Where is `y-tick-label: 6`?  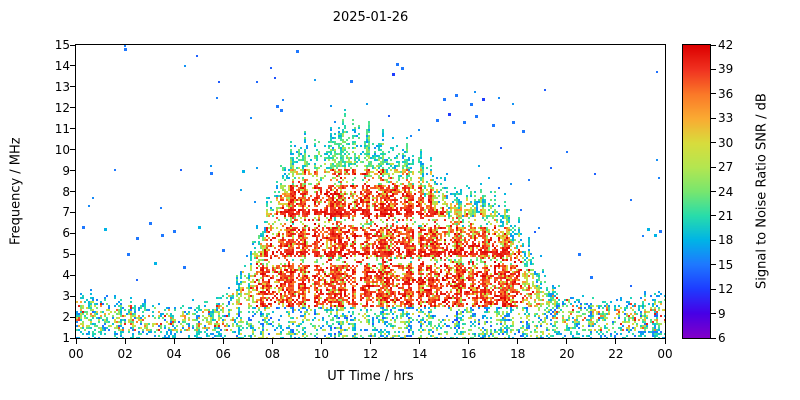 y-tick-label: 6 is located at coordinates (66, 233).